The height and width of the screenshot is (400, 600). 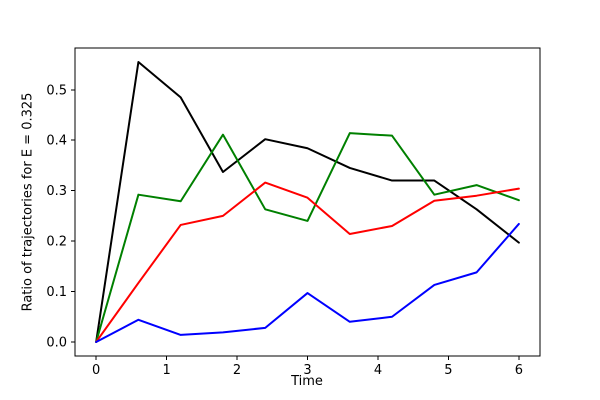 What do you see at coordinates (307, 370) in the screenshot?
I see `x-tick-label: 3` at bounding box center [307, 370].